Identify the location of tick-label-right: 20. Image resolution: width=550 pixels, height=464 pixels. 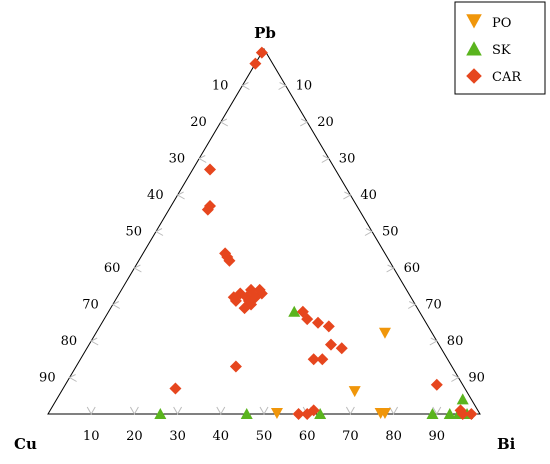
(325, 122).